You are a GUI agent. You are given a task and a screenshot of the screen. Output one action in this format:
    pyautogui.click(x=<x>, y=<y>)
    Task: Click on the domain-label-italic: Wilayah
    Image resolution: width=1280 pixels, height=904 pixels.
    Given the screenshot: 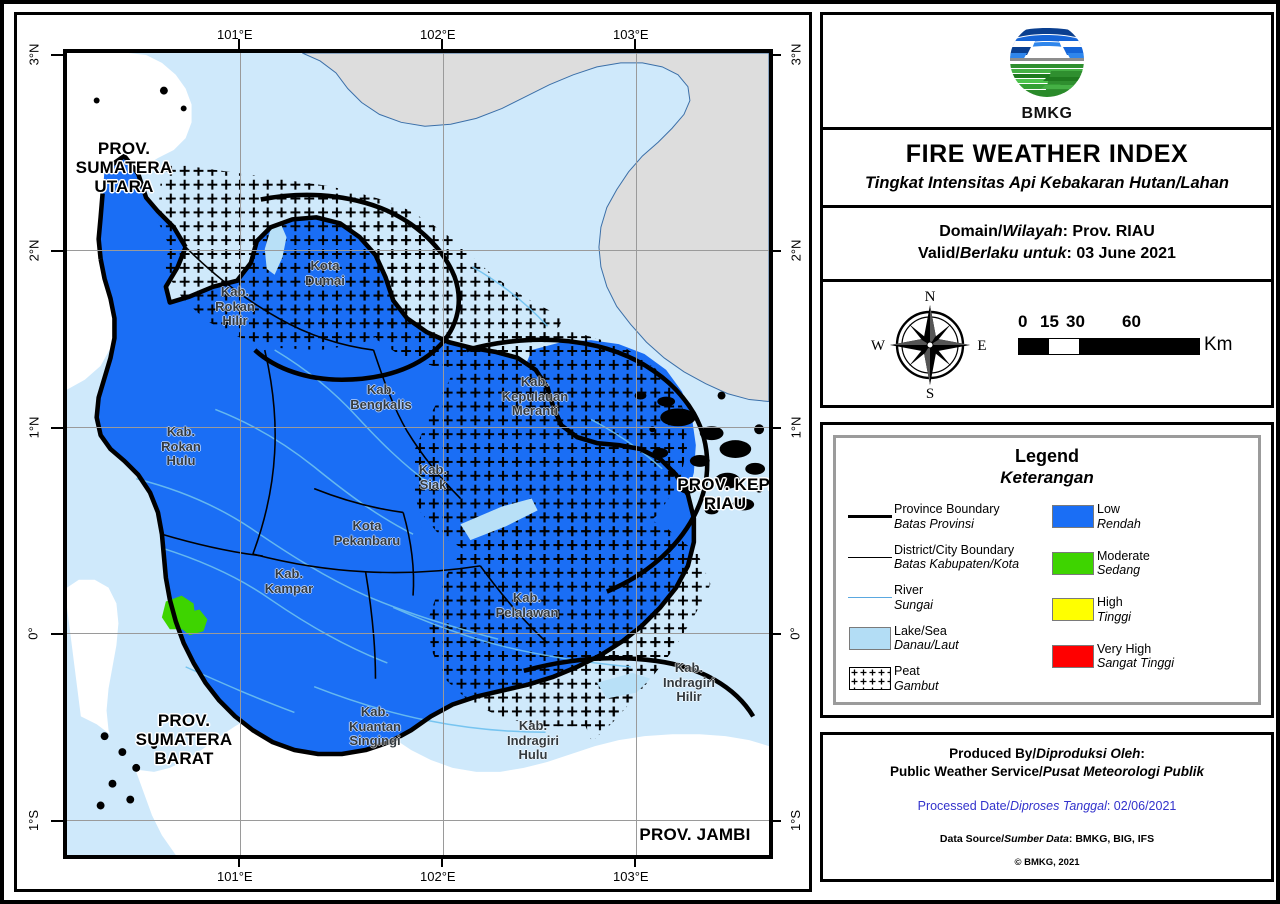 What is the action you would take?
    pyautogui.click(x=1032, y=231)
    